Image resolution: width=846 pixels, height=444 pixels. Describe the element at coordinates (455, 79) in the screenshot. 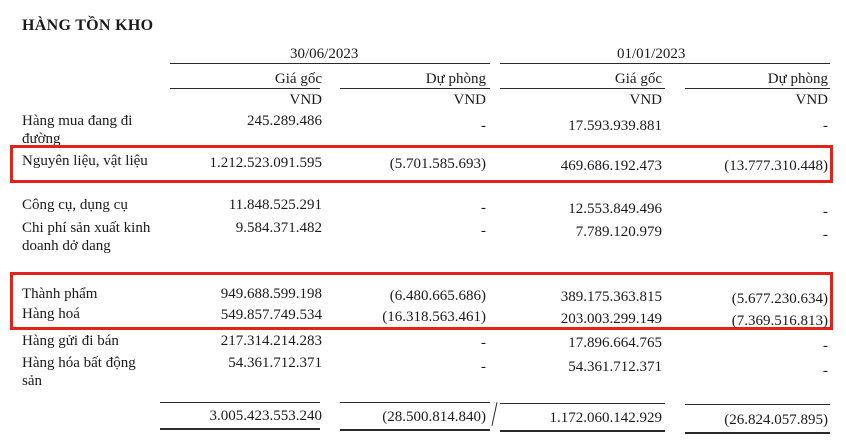

I see `col-provision-1: Dự phòng` at that location.